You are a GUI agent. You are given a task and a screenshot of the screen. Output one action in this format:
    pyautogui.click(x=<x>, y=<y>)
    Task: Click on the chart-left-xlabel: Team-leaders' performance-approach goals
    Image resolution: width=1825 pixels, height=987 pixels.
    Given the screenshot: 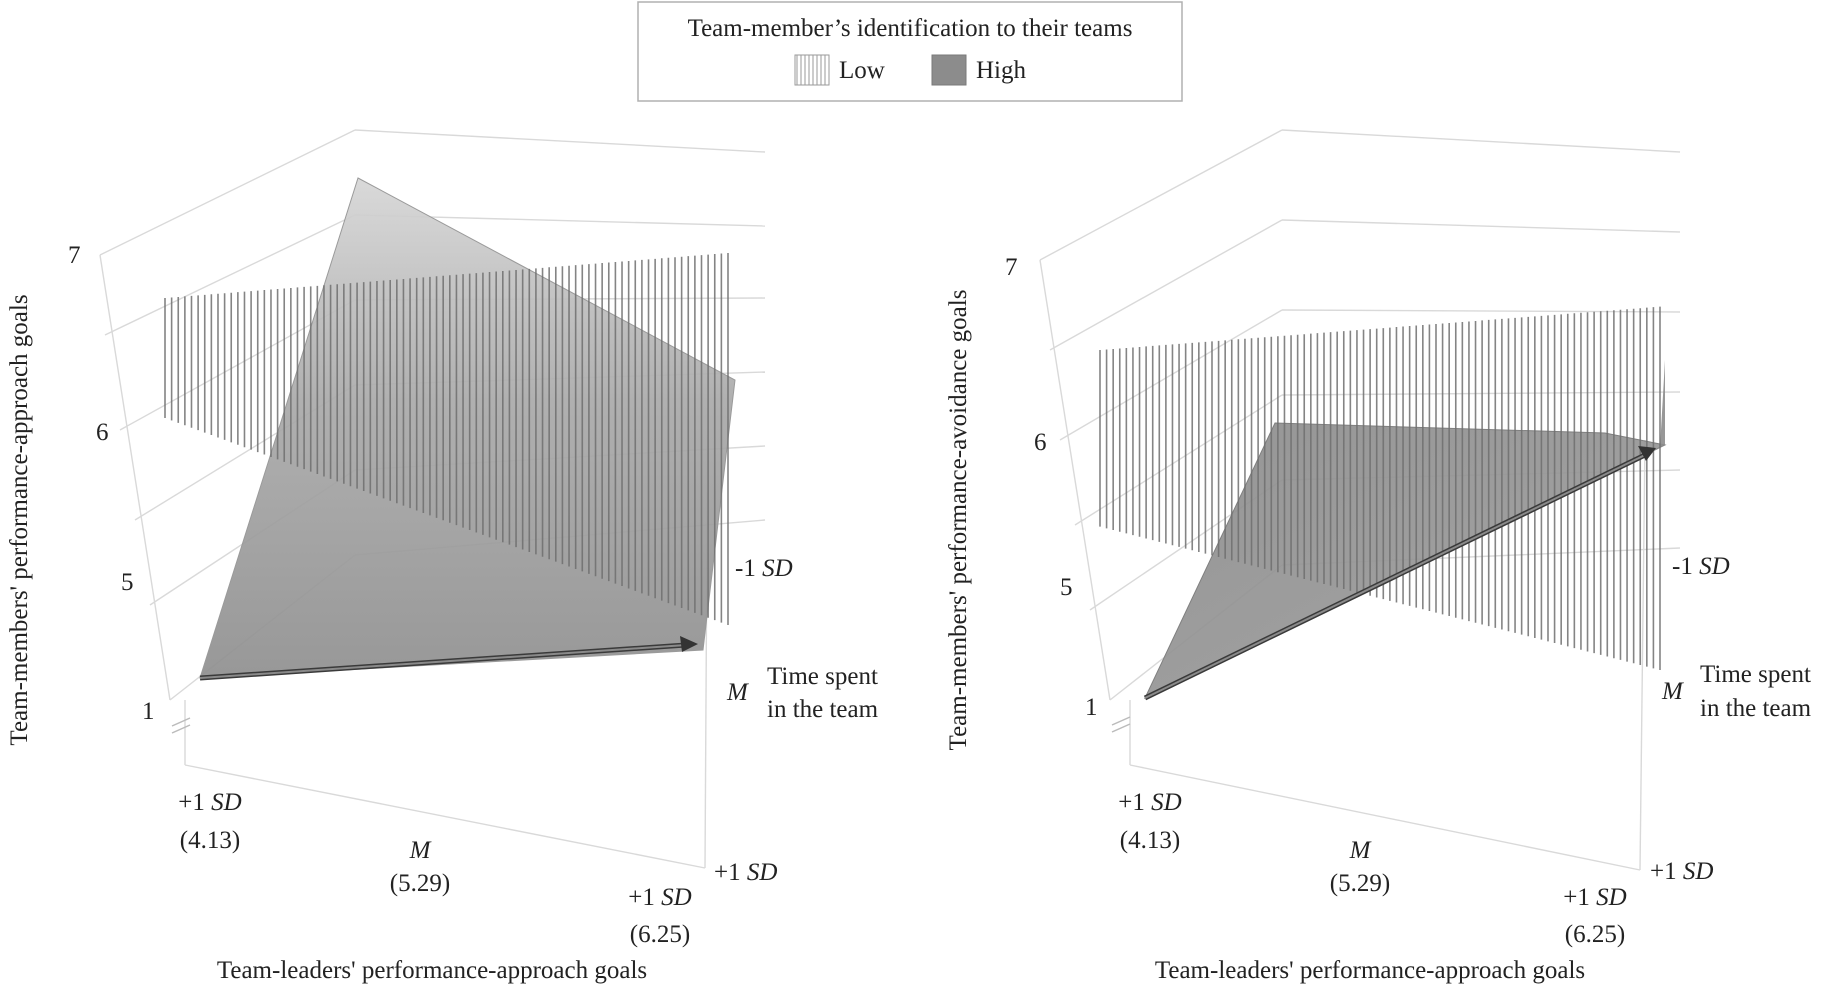 What is the action you would take?
    pyautogui.click(x=432, y=970)
    